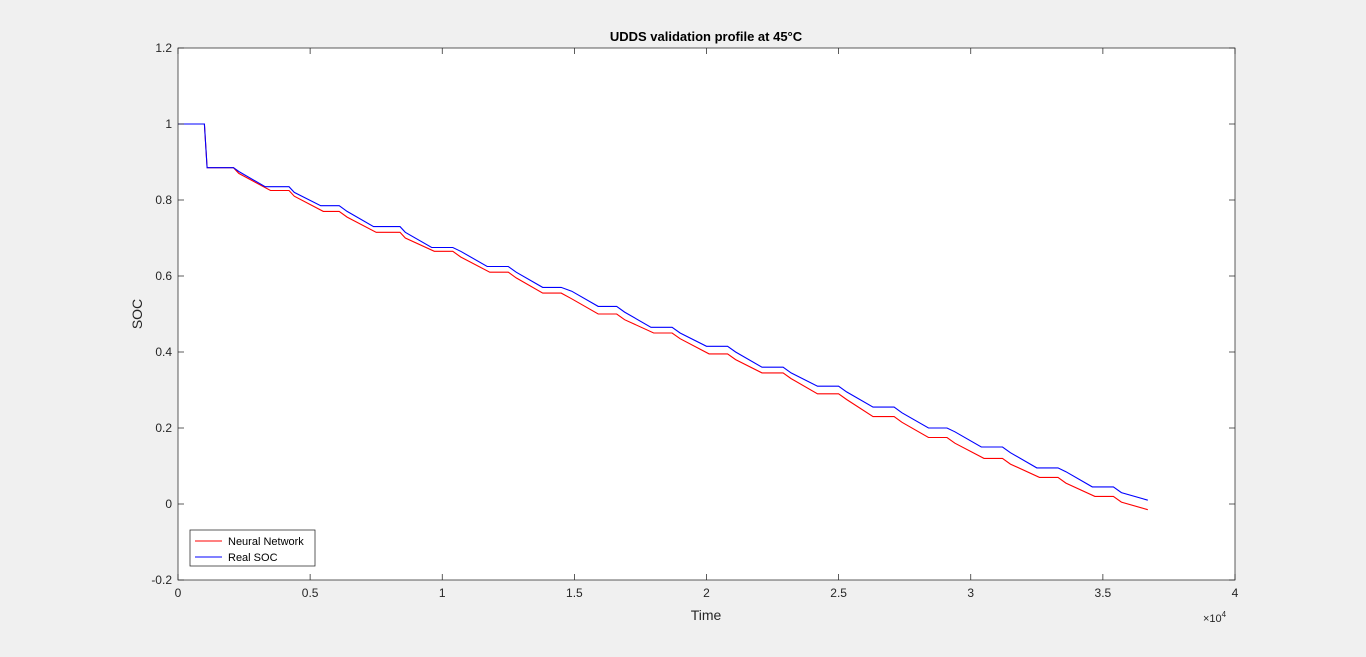 The image size is (1366, 657). I want to click on x-tick-label: 1, so click(442, 593).